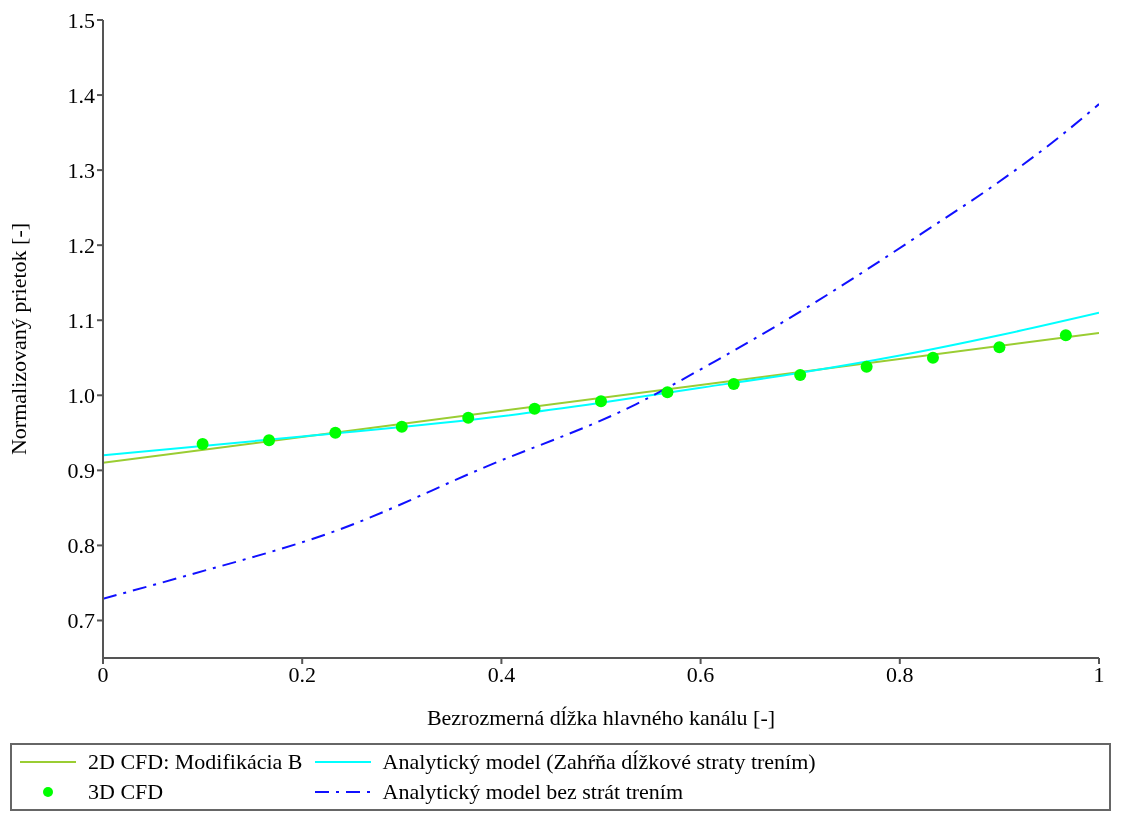 This screenshot has height=821, width=1121. Describe the element at coordinates (195, 762) in the screenshot. I see `legend-label: 2D CFD: Modifikácia B` at that location.